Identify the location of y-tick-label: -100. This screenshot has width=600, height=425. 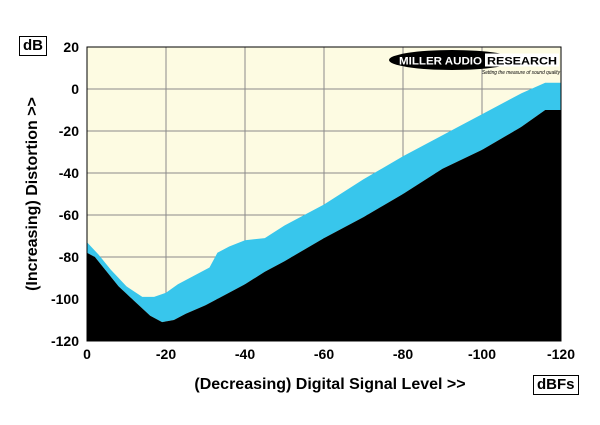
(65, 299).